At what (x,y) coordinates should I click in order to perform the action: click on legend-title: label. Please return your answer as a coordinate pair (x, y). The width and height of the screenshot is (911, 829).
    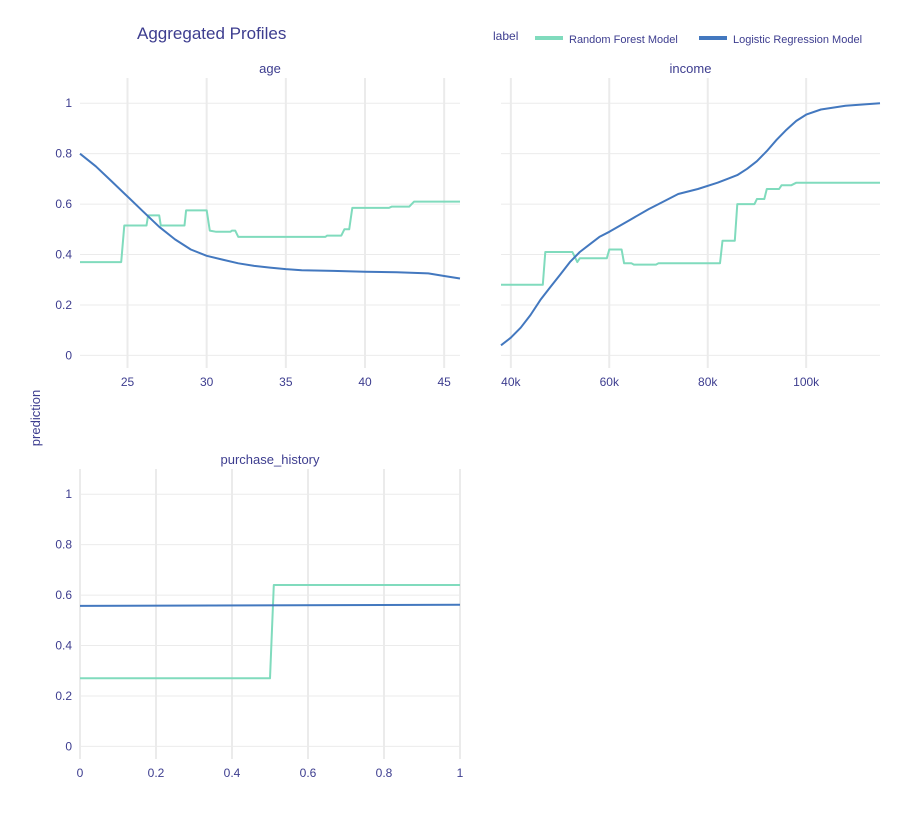
    Looking at the image, I should click on (505, 36).